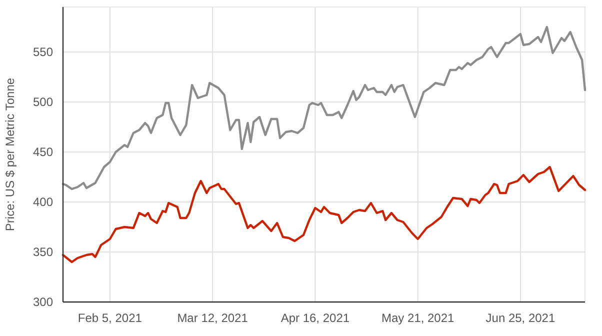  Describe the element at coordinates (110, 318) in the screenshot. I see `x-tick-label: Feb 5, 2021` at that location.